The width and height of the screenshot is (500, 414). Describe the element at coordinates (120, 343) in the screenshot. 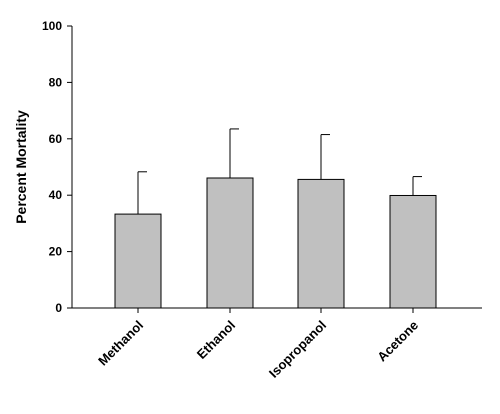

I see `x-tick-label-methanol: Methanol` at that location.